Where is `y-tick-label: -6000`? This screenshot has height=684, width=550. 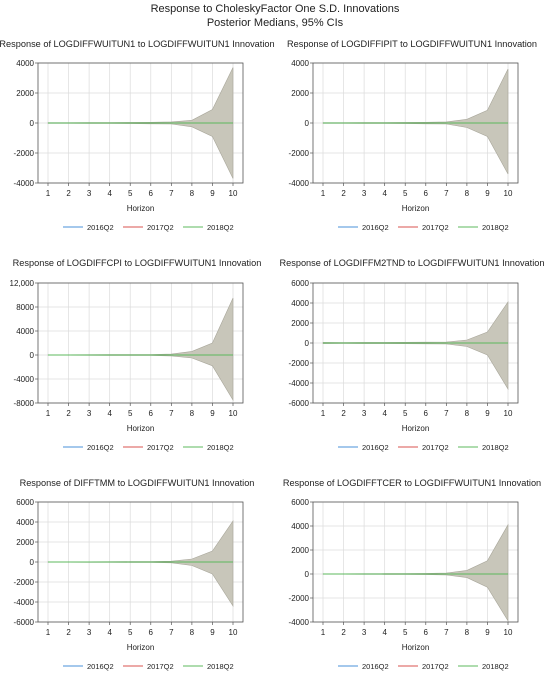
y-tick-label: -6000 is located at coordinates (299, 403).